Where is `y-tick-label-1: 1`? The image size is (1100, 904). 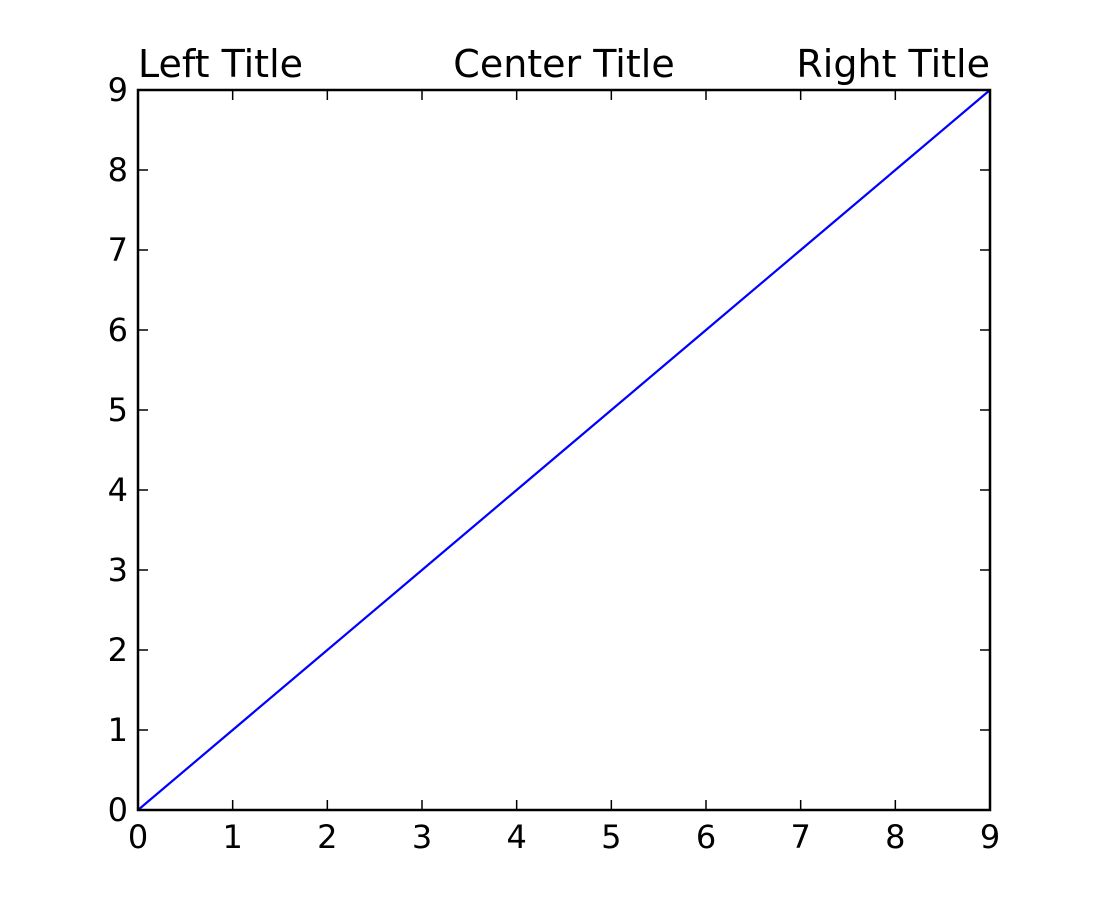 y-tick-label-1: 1 is located at coordinates (118, 730).